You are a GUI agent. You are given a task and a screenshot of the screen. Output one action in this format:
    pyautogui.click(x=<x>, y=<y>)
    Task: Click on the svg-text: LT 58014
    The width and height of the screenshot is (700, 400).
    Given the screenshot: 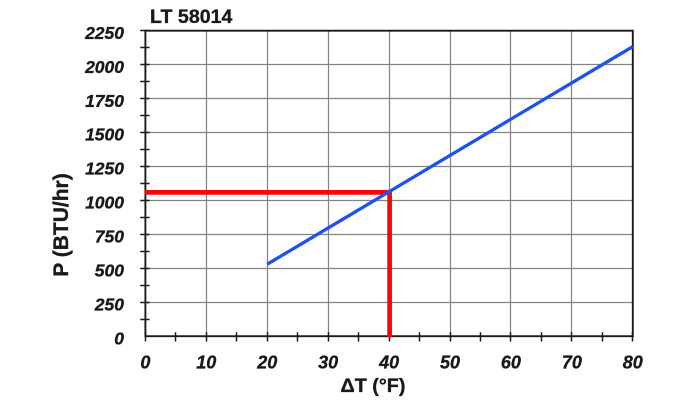 What is the action you would take?
    pyautogui.click(x=191, y=17)
    